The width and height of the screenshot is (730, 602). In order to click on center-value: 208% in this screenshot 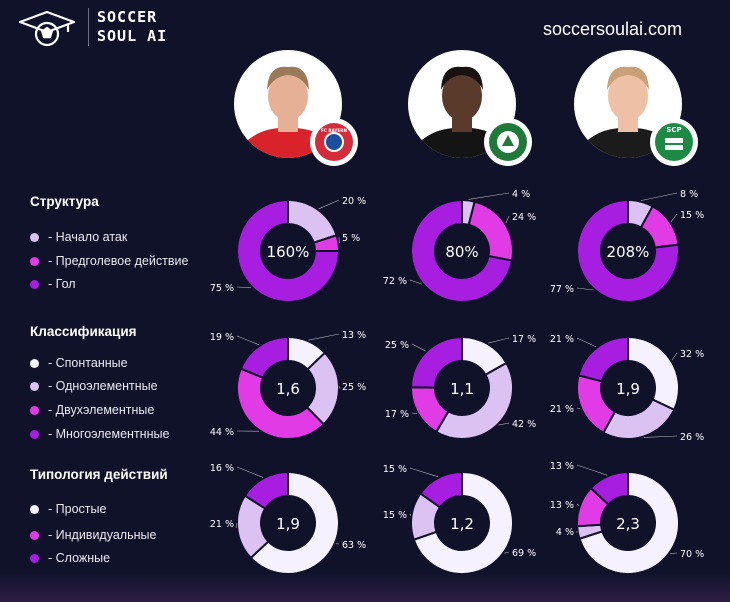, I will do `click(628, 252)`.